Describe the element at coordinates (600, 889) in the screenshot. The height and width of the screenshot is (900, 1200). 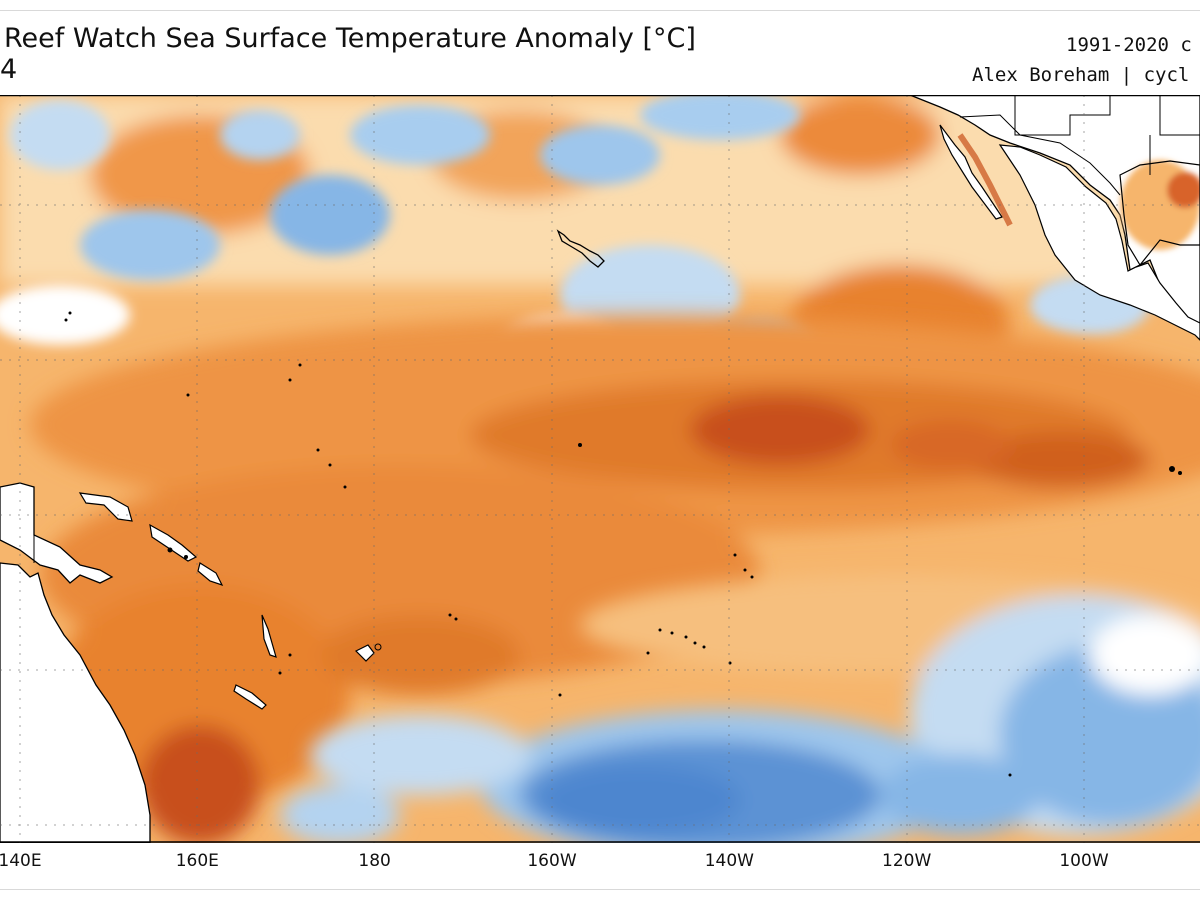
I see `bottom-divider` at that location.